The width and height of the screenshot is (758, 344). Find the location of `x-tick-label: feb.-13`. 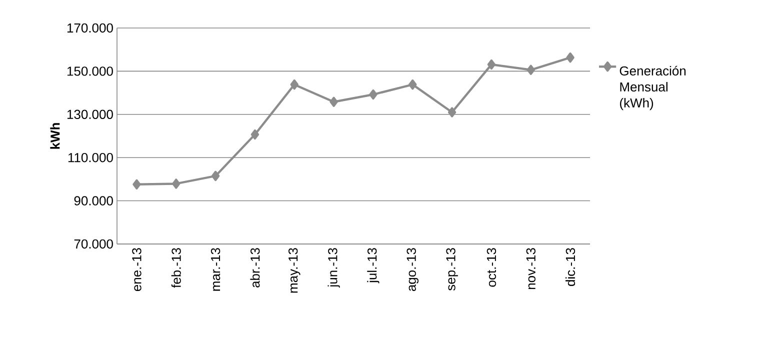

x-tick-label: feb.-13 is located at coordinates (176, 268).